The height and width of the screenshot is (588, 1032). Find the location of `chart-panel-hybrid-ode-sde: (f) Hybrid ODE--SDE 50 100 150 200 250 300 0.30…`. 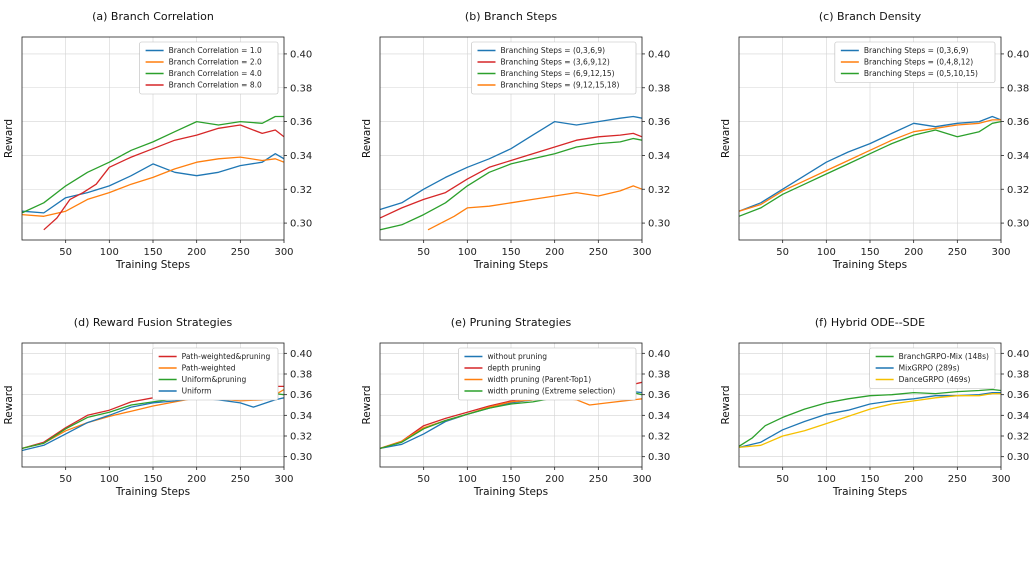

chart-panel-hybrid-ode-sde: (f) Hybrid ODE--SDE 50 100 150 200 250 300 0.30… is located at coordinates (874, 407).